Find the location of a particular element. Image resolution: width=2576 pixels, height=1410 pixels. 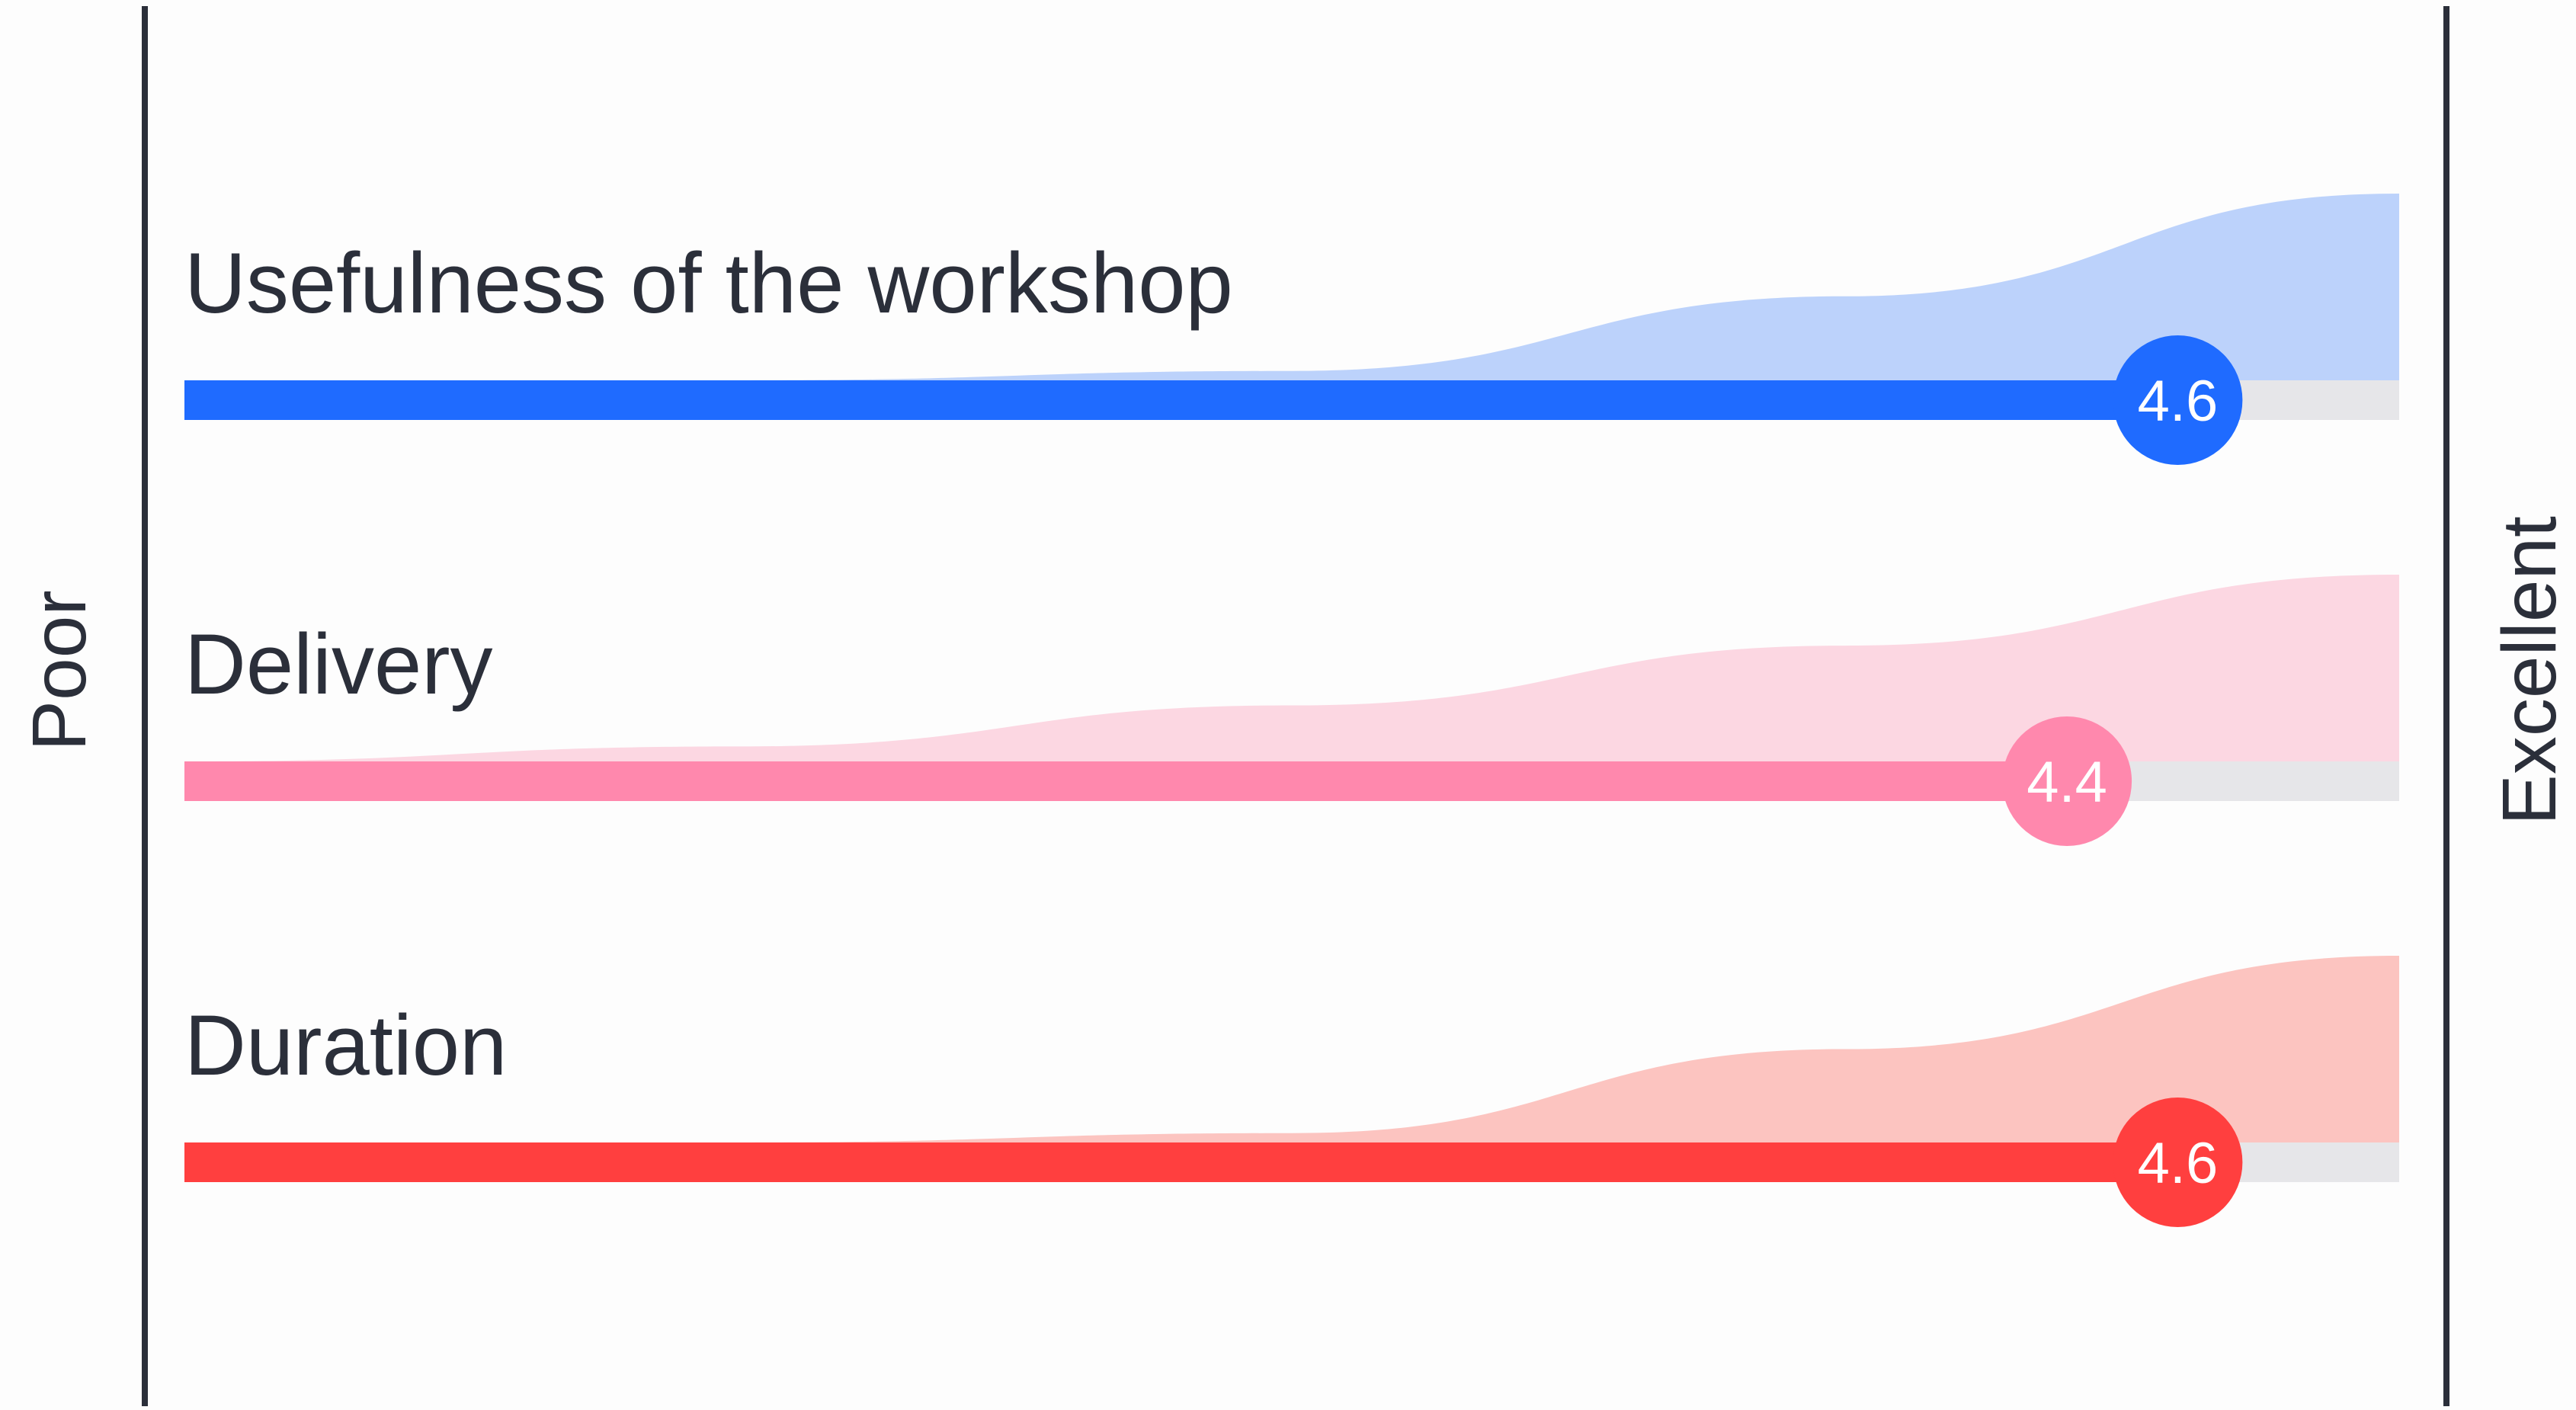

row-label: Delivery is located at coordinates (338, 664).